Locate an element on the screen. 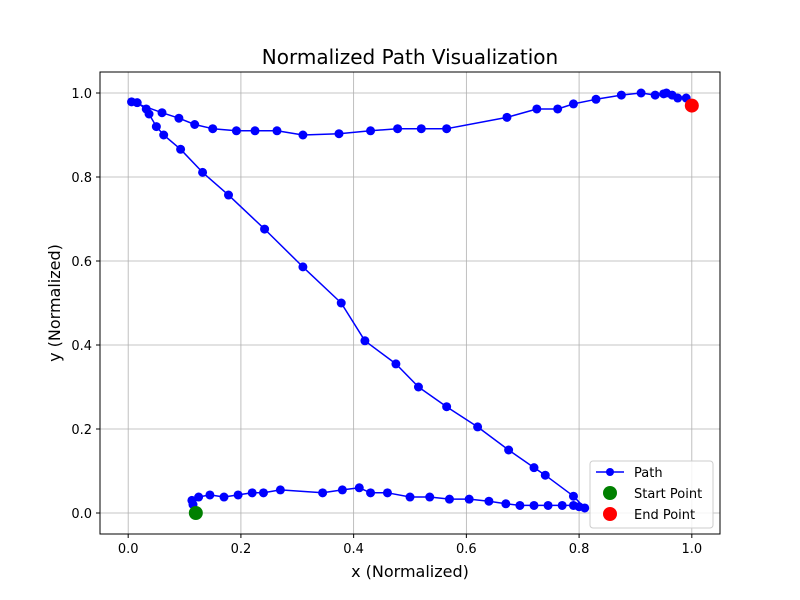 This screenshot has height=600, width=800. legend-path-label: Path is located at coordinates (648, 473).